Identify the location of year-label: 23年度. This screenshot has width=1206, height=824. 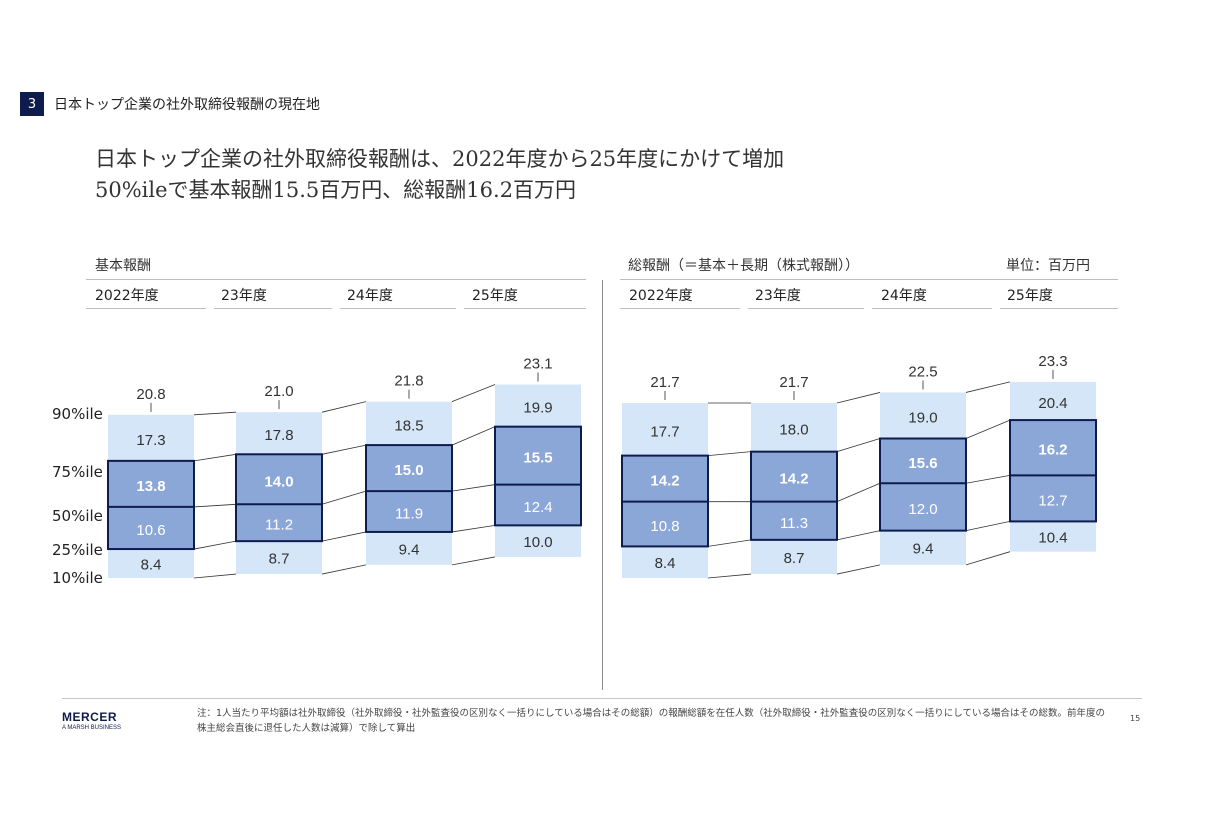
(244, 296).